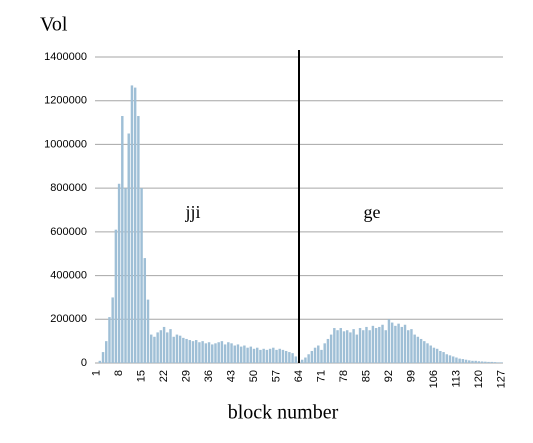  What do you see at coordinates (254, 376) in the screenshot?
I see `x-tick-label: 50` at bounding box center [254, 376].